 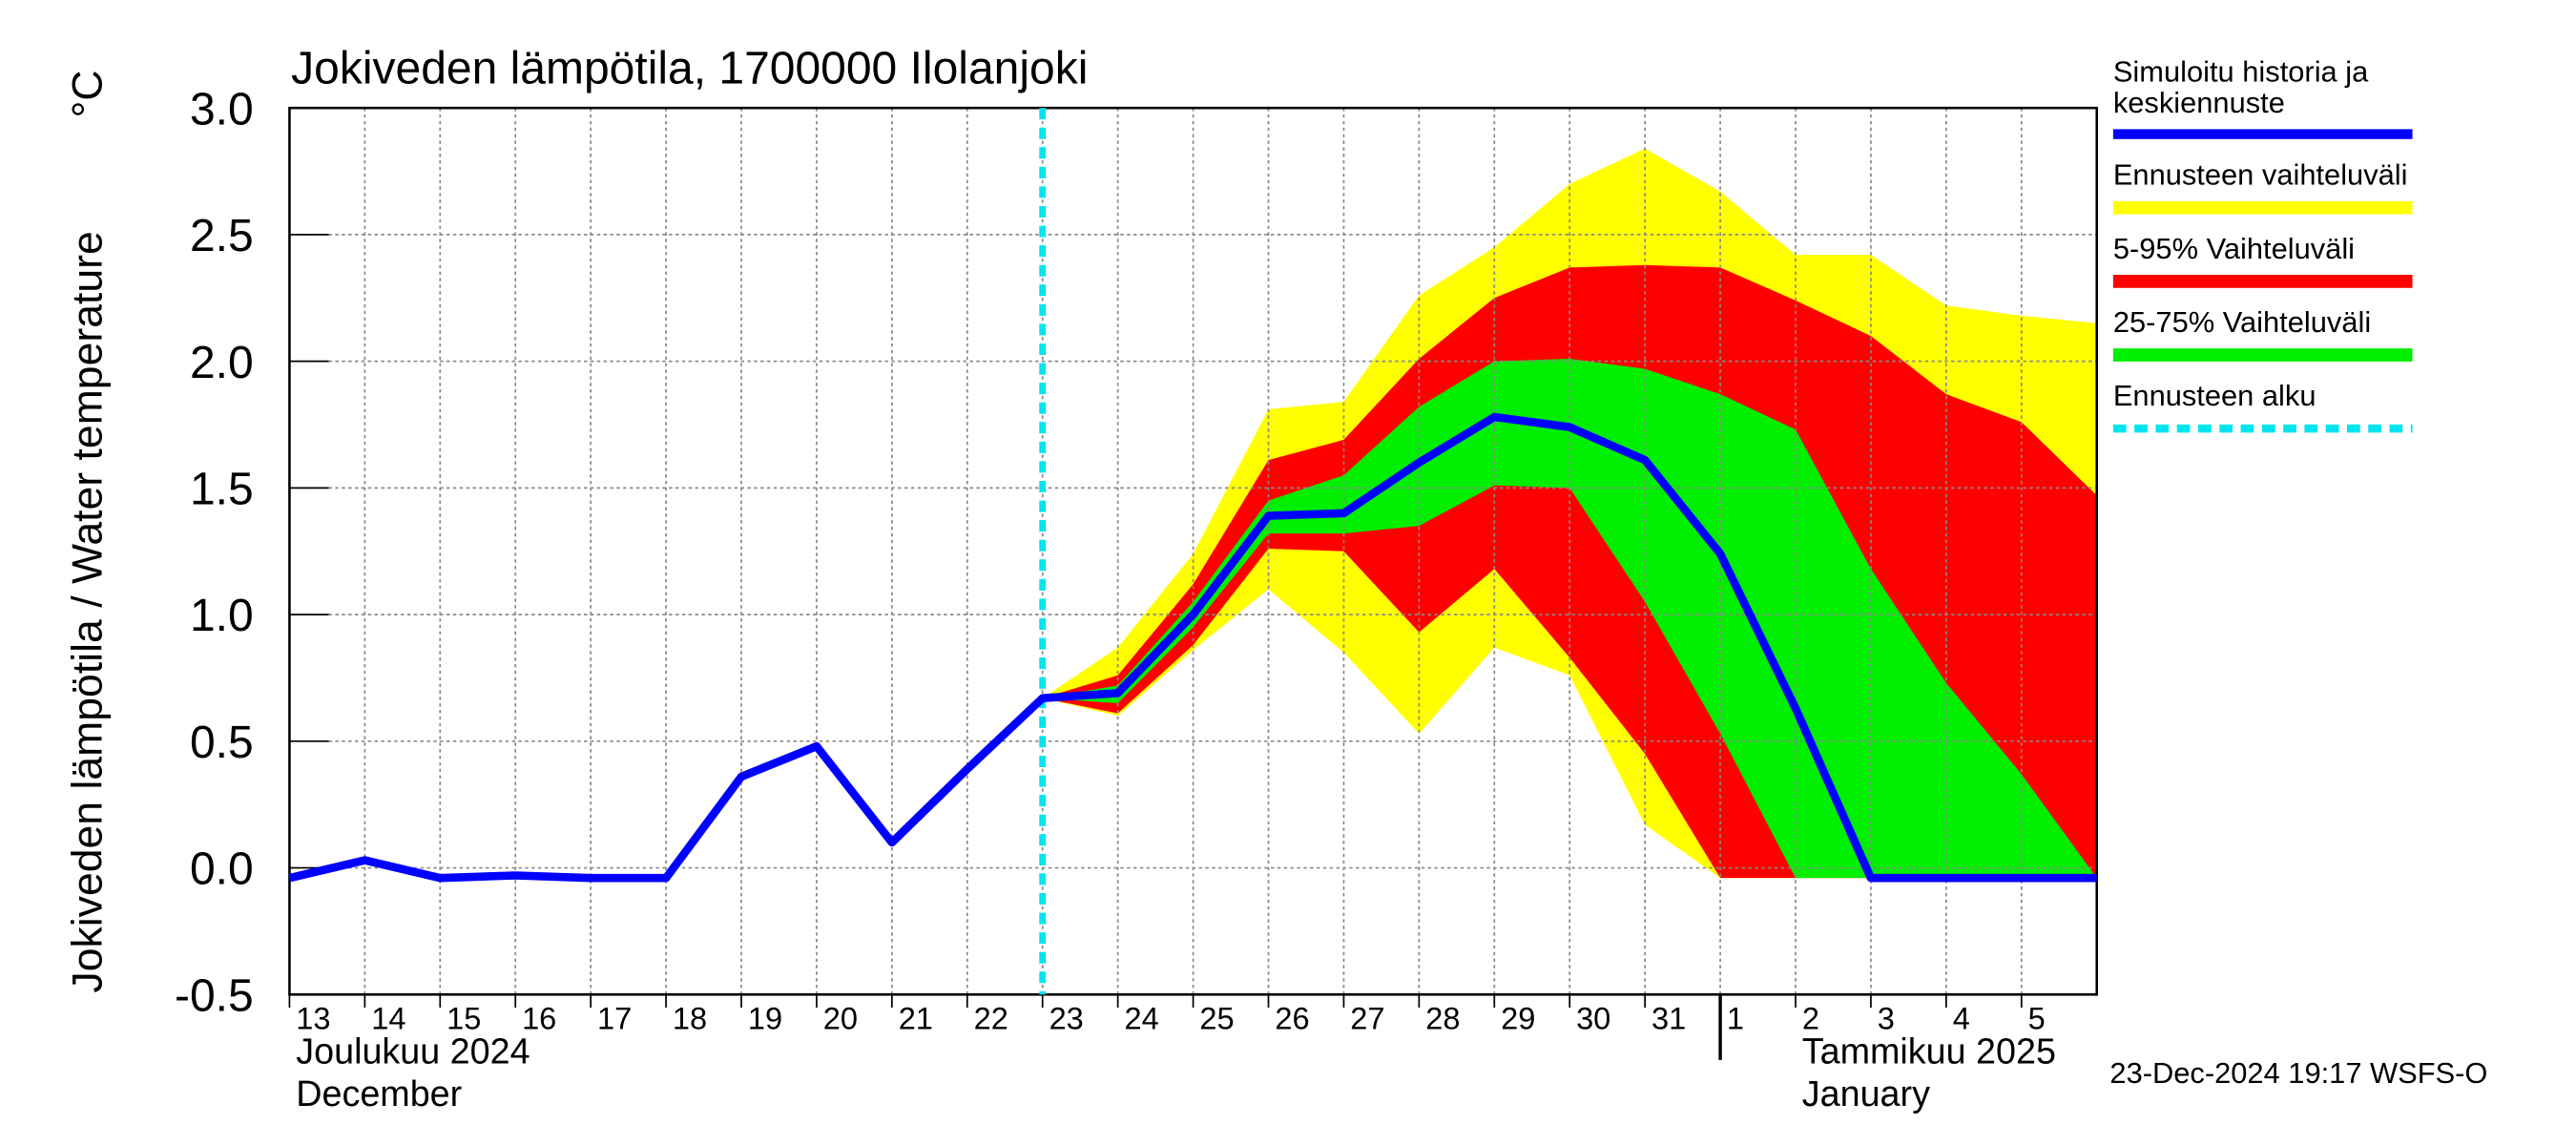 What do you see at coordinates (689, 69) in the screenshot?
I see `chart-title: Jokiveden lämpötila, 1700000 Ilolanjoki` at bounding box center [689, 69].